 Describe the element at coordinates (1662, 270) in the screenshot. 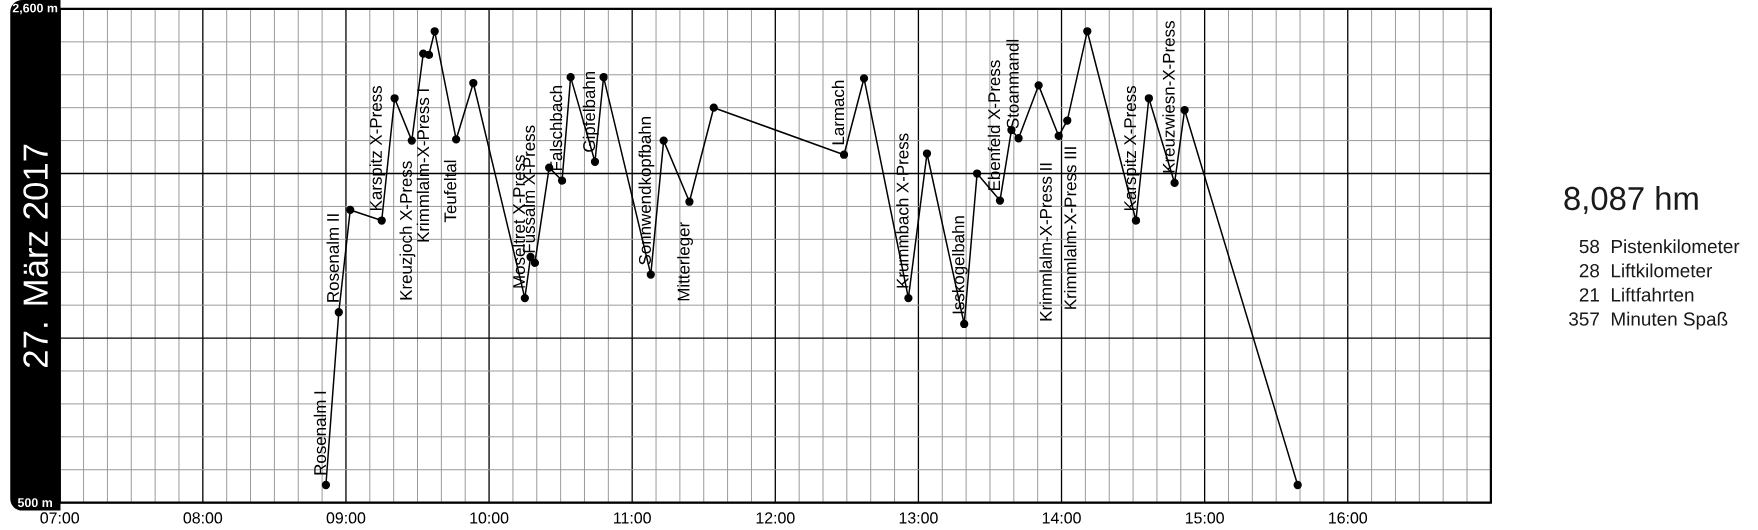

I see `text: Liftkilometer` at that location.